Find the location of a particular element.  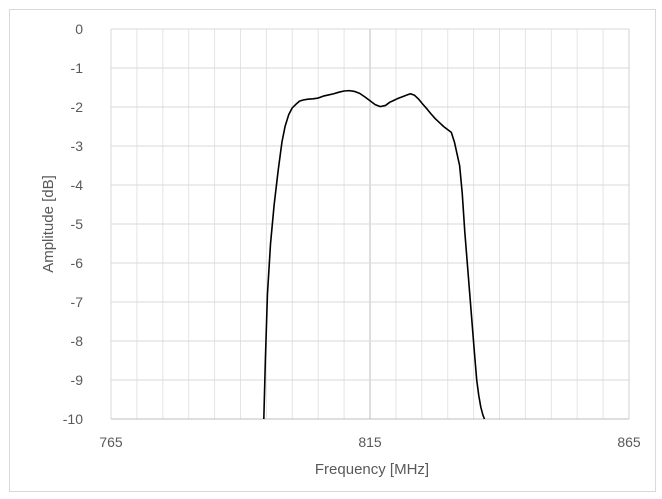

y-tick-label: -5 is located at coordinates (77, 224).